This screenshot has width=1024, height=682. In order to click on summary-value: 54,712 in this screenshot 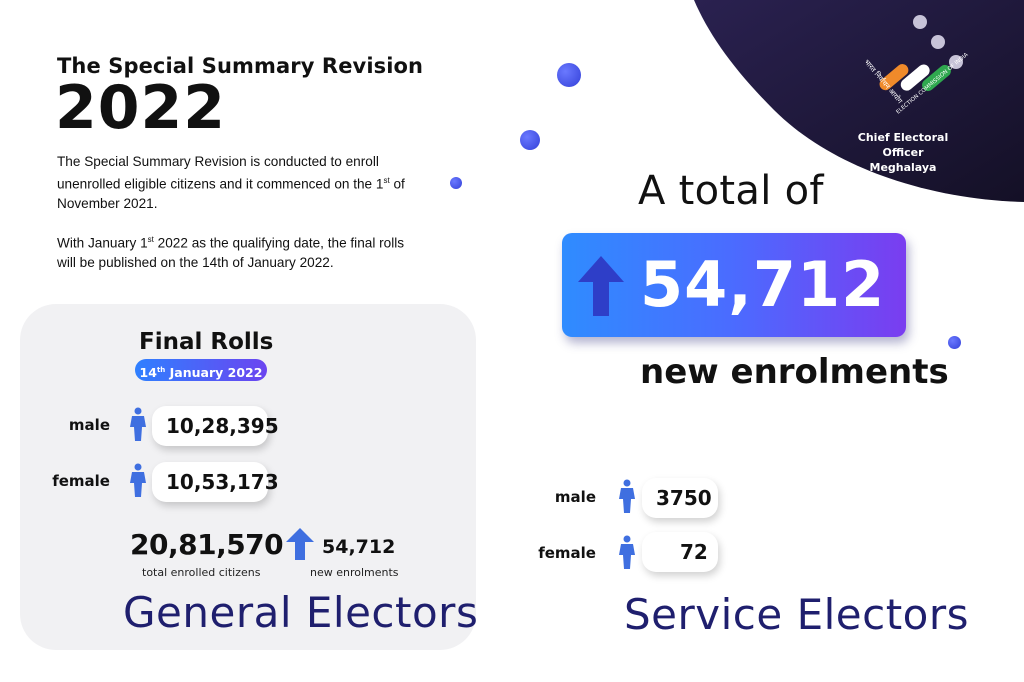, I will do `click(763, 284)`.